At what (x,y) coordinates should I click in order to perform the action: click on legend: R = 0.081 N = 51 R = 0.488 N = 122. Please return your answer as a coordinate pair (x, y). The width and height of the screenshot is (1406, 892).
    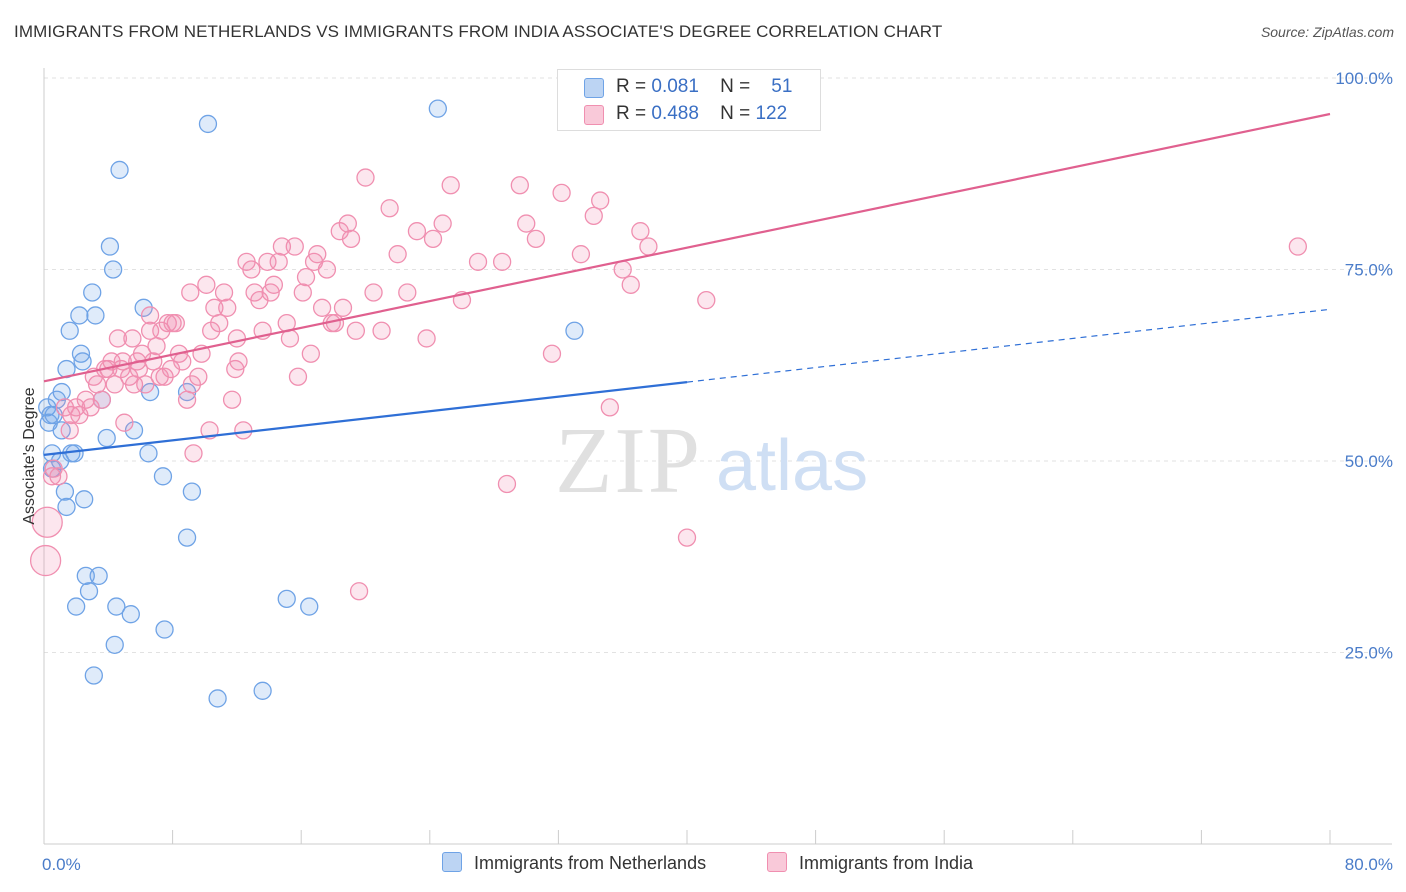
    Looking at the image, I should click on (689, 100).